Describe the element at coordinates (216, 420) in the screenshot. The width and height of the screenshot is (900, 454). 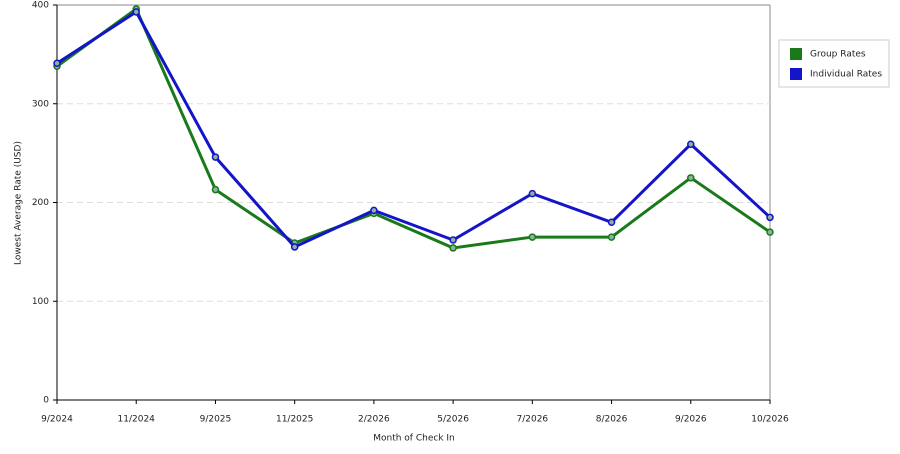
I see `x-tick-label: 9/2025` at that location.